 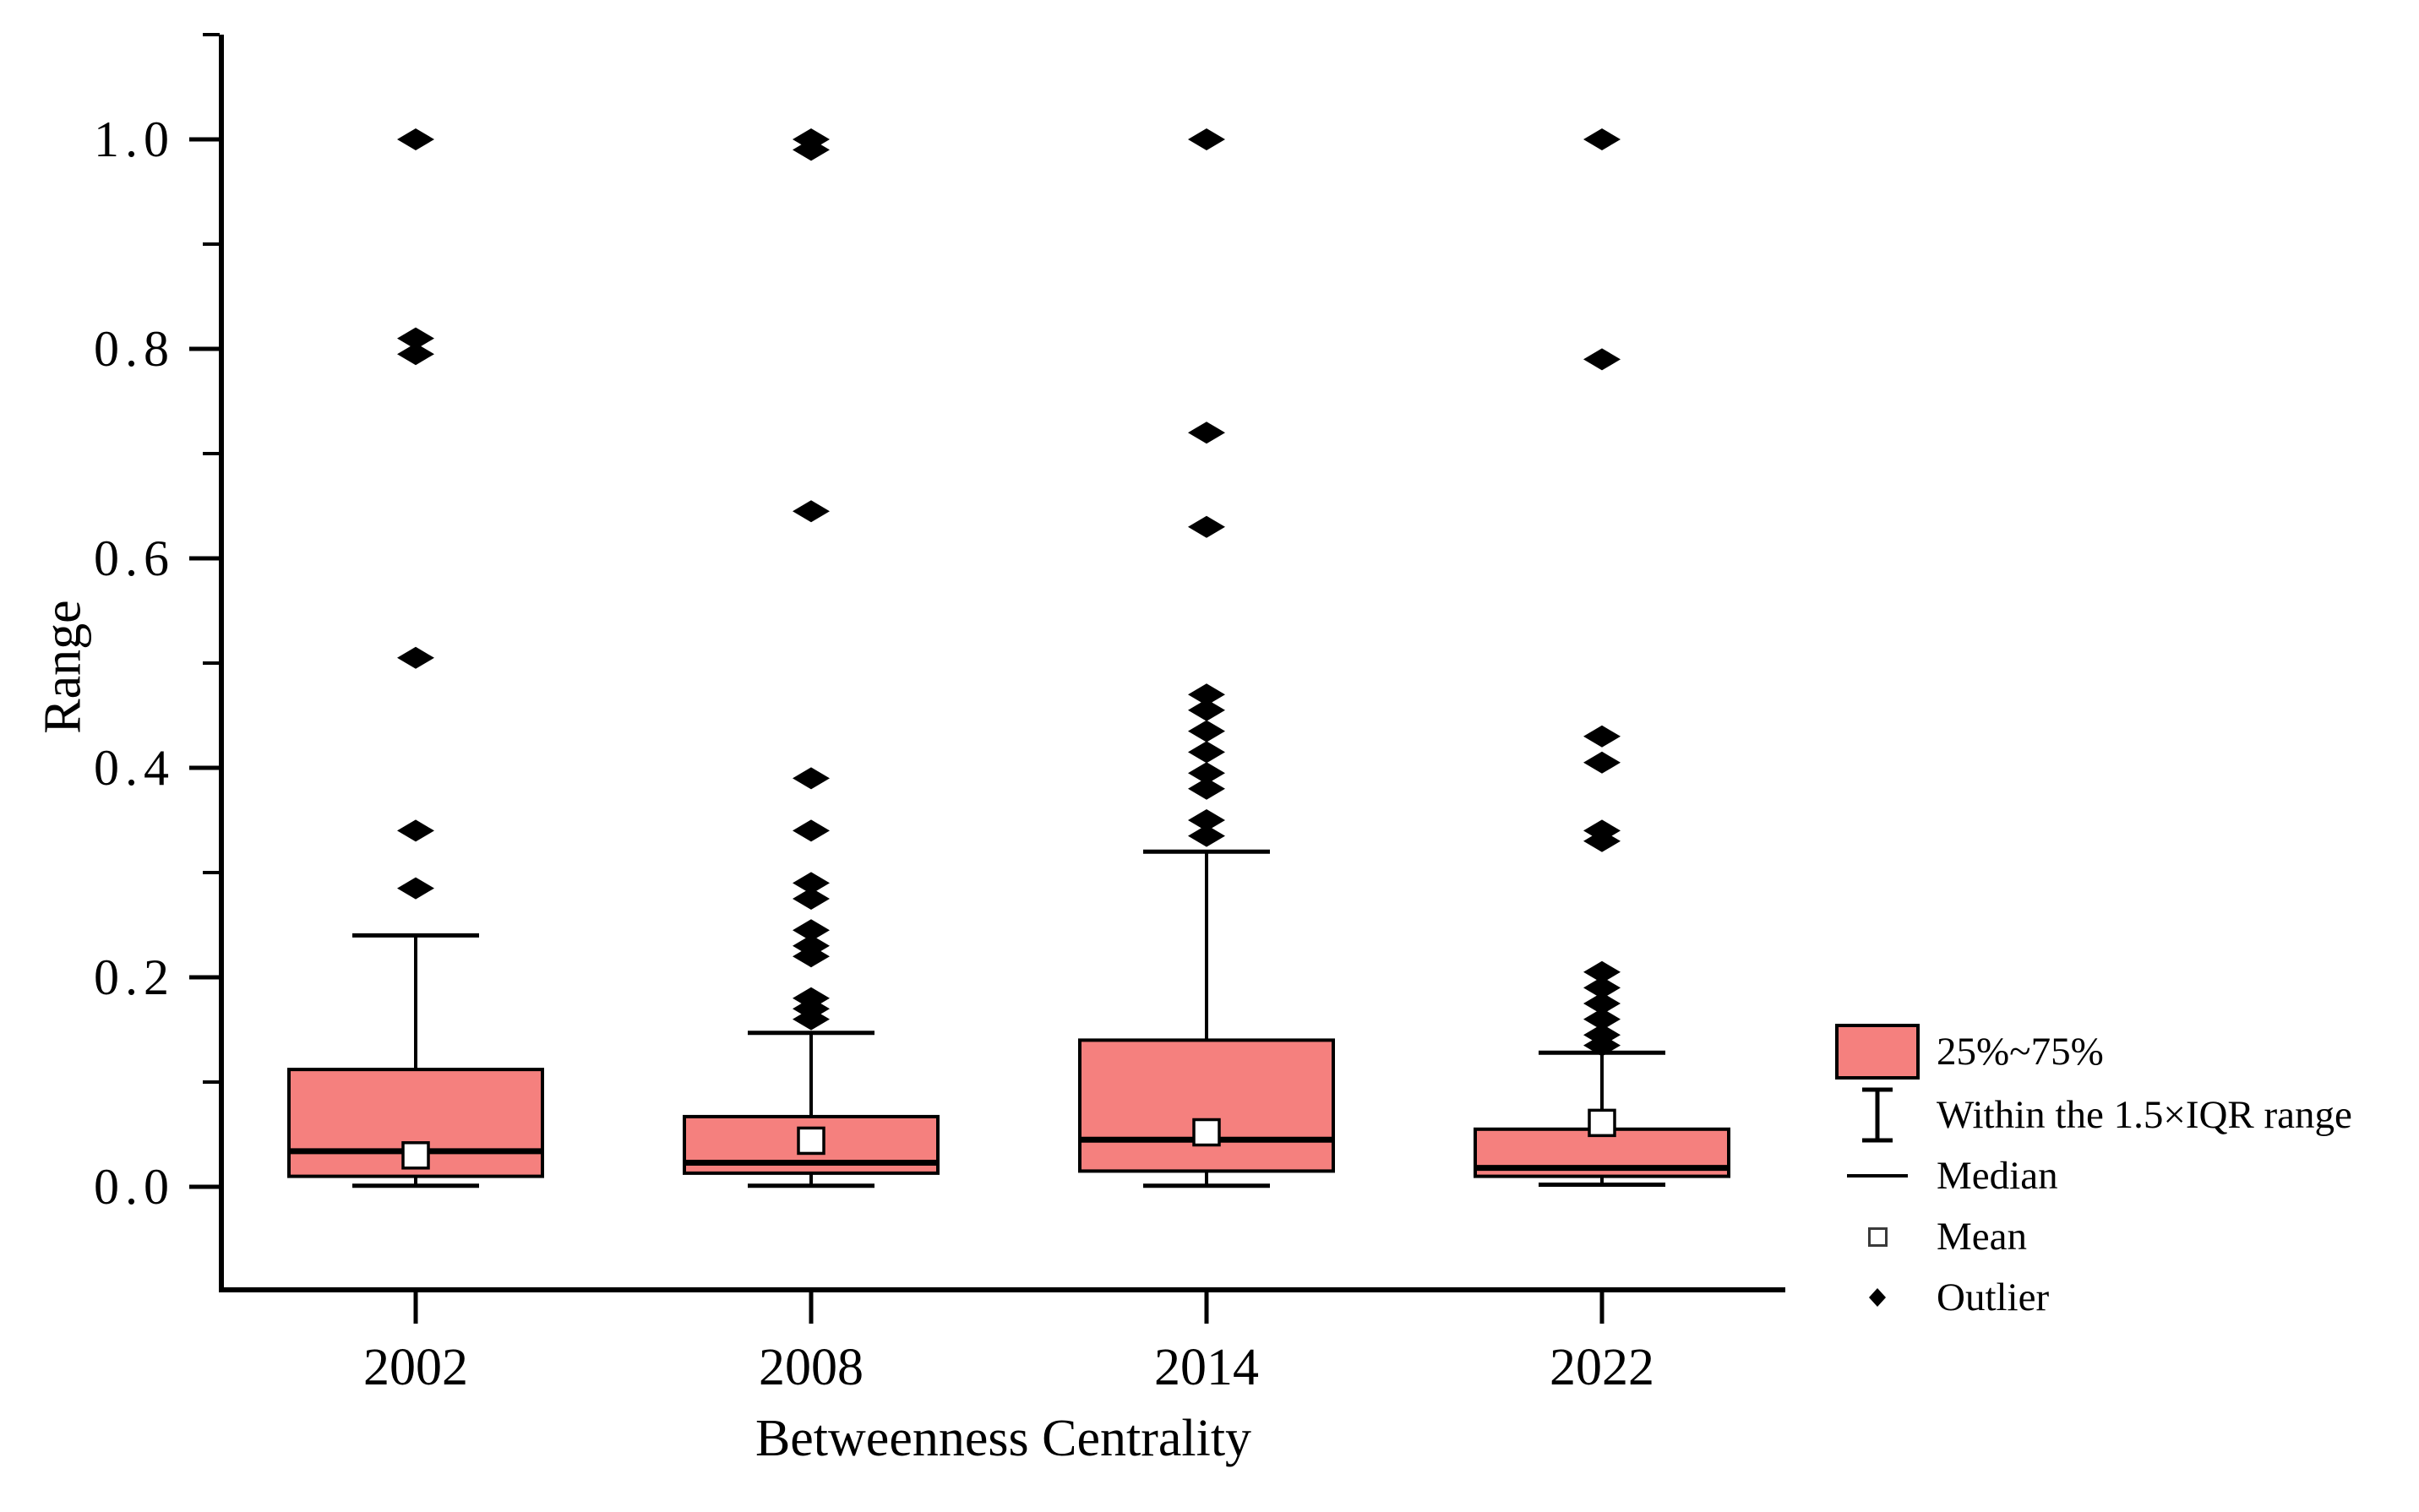 What do you see at coordinates (1602, 1367) in the screenshot?
I see `x-tick-label-2022: 2022` at bounding box center [1602, 1367].